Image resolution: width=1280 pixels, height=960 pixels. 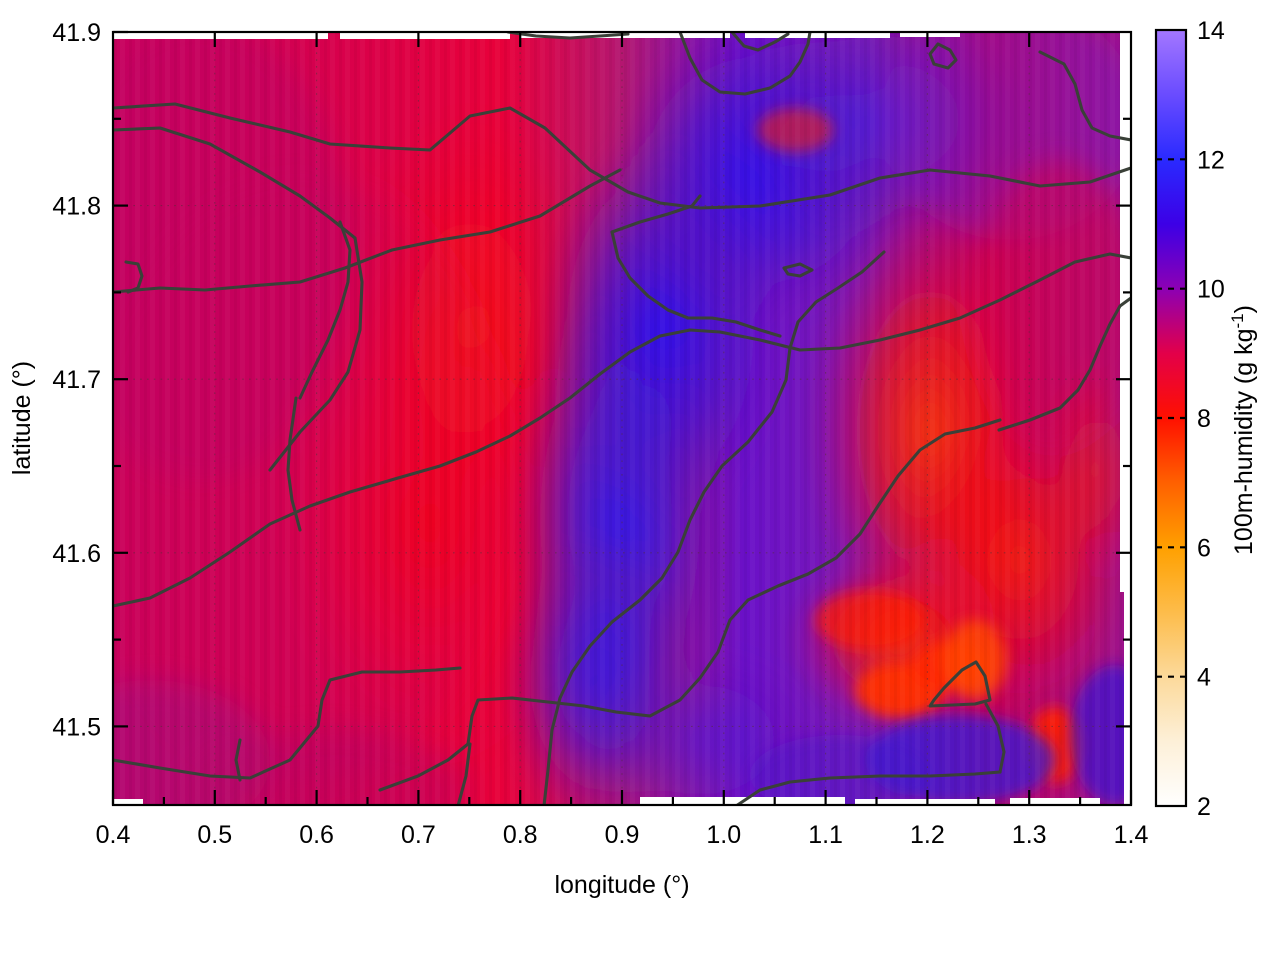 I want to click on colorbar-title: 100m-humidity (g kg-1), so click(x=1243, y=430).